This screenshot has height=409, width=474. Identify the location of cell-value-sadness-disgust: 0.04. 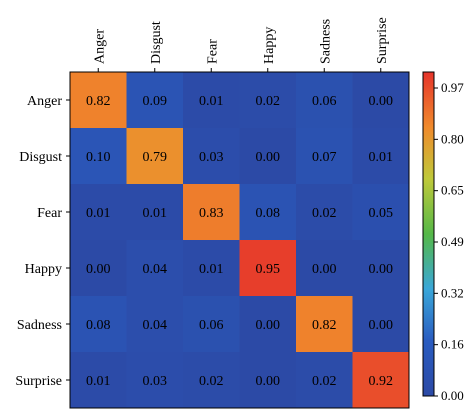
(155, 325).